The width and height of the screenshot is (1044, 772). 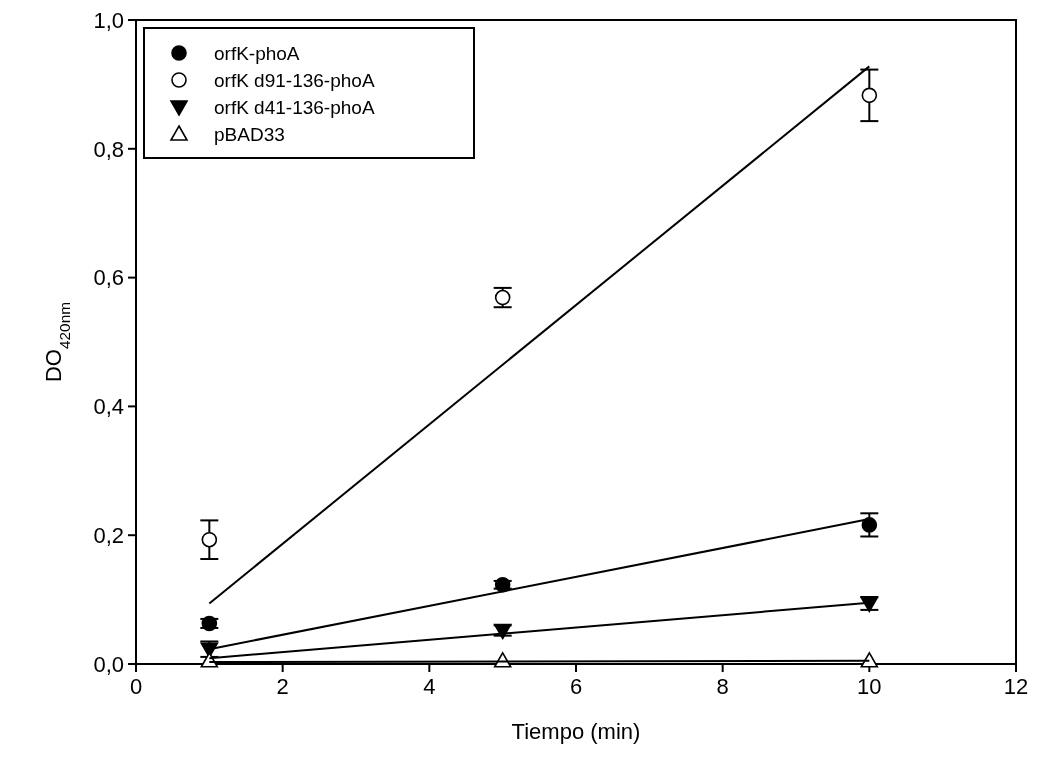 What do you see at coordinates (257, 53) in the screenshot?
I see `legend-label: orfK-phoA` at bounding box center [257, 53].